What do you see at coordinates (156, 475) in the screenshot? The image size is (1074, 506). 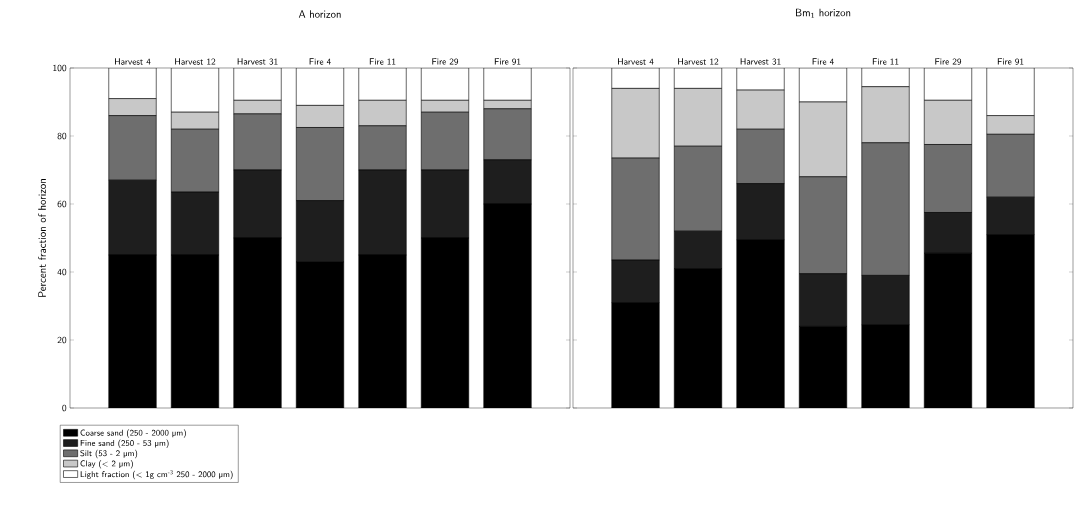 I see `legend-label: Light fraction (< 1g cm$^{-3}$ 250 - 2000 µm)` at bounding box center [156, 475].